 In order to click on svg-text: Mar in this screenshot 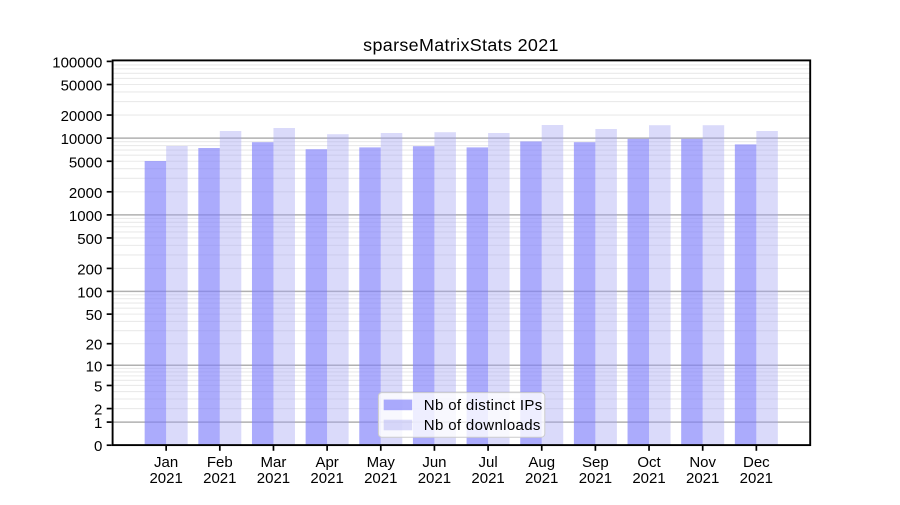, I will do `click(274, 462)`.